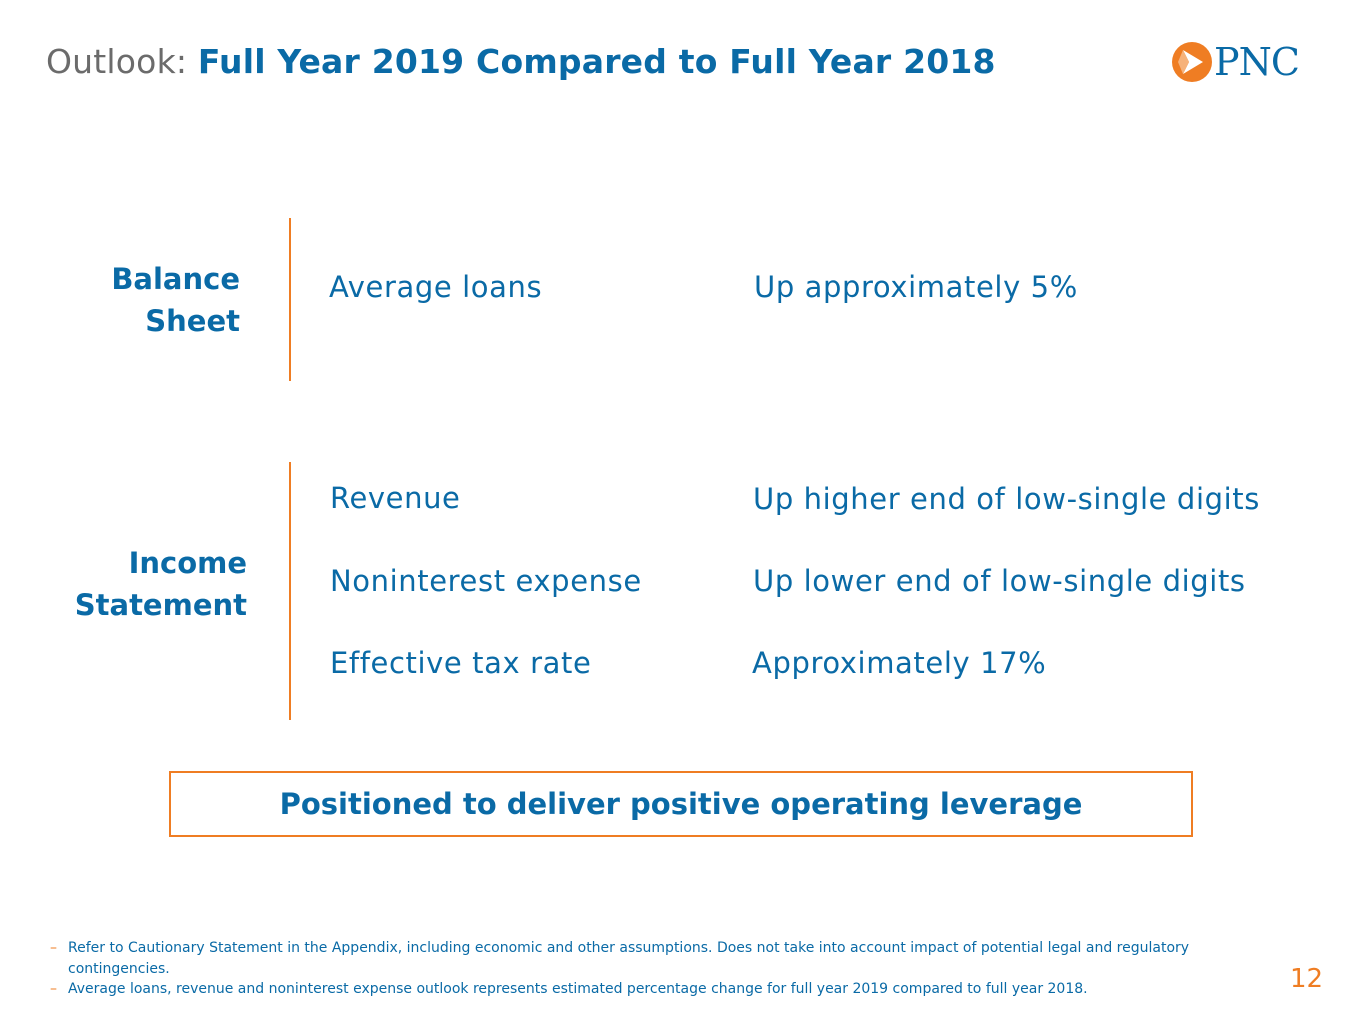  Describe the element at coordinates (486, 581) in the screenshot. I see `metric-noninterest-expense: Noninterest expense` at that location.